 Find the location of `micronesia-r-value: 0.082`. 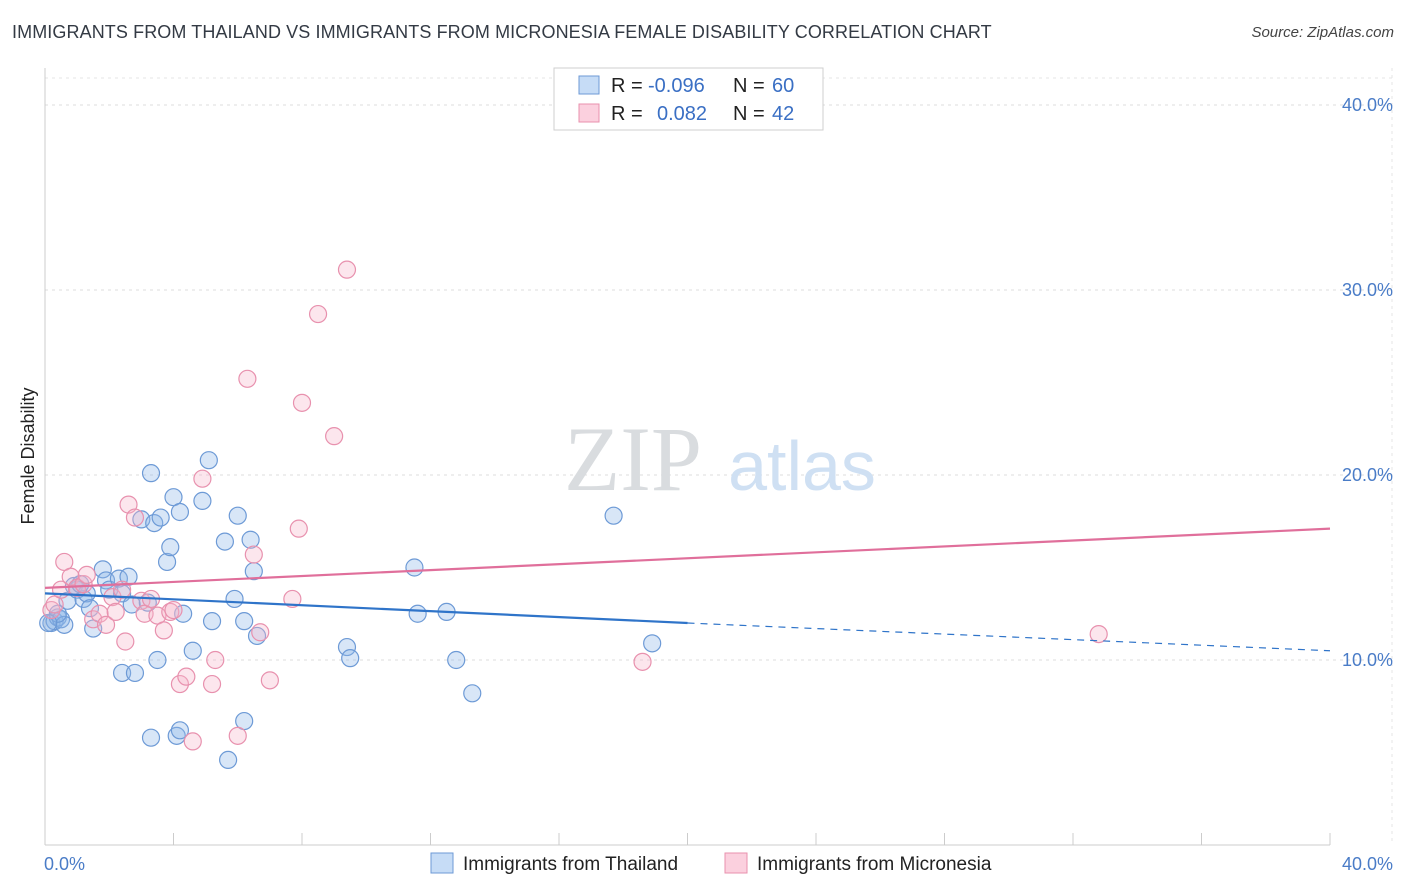

micronesia-r-value: 0.082 is located at coordinates (682, 114).